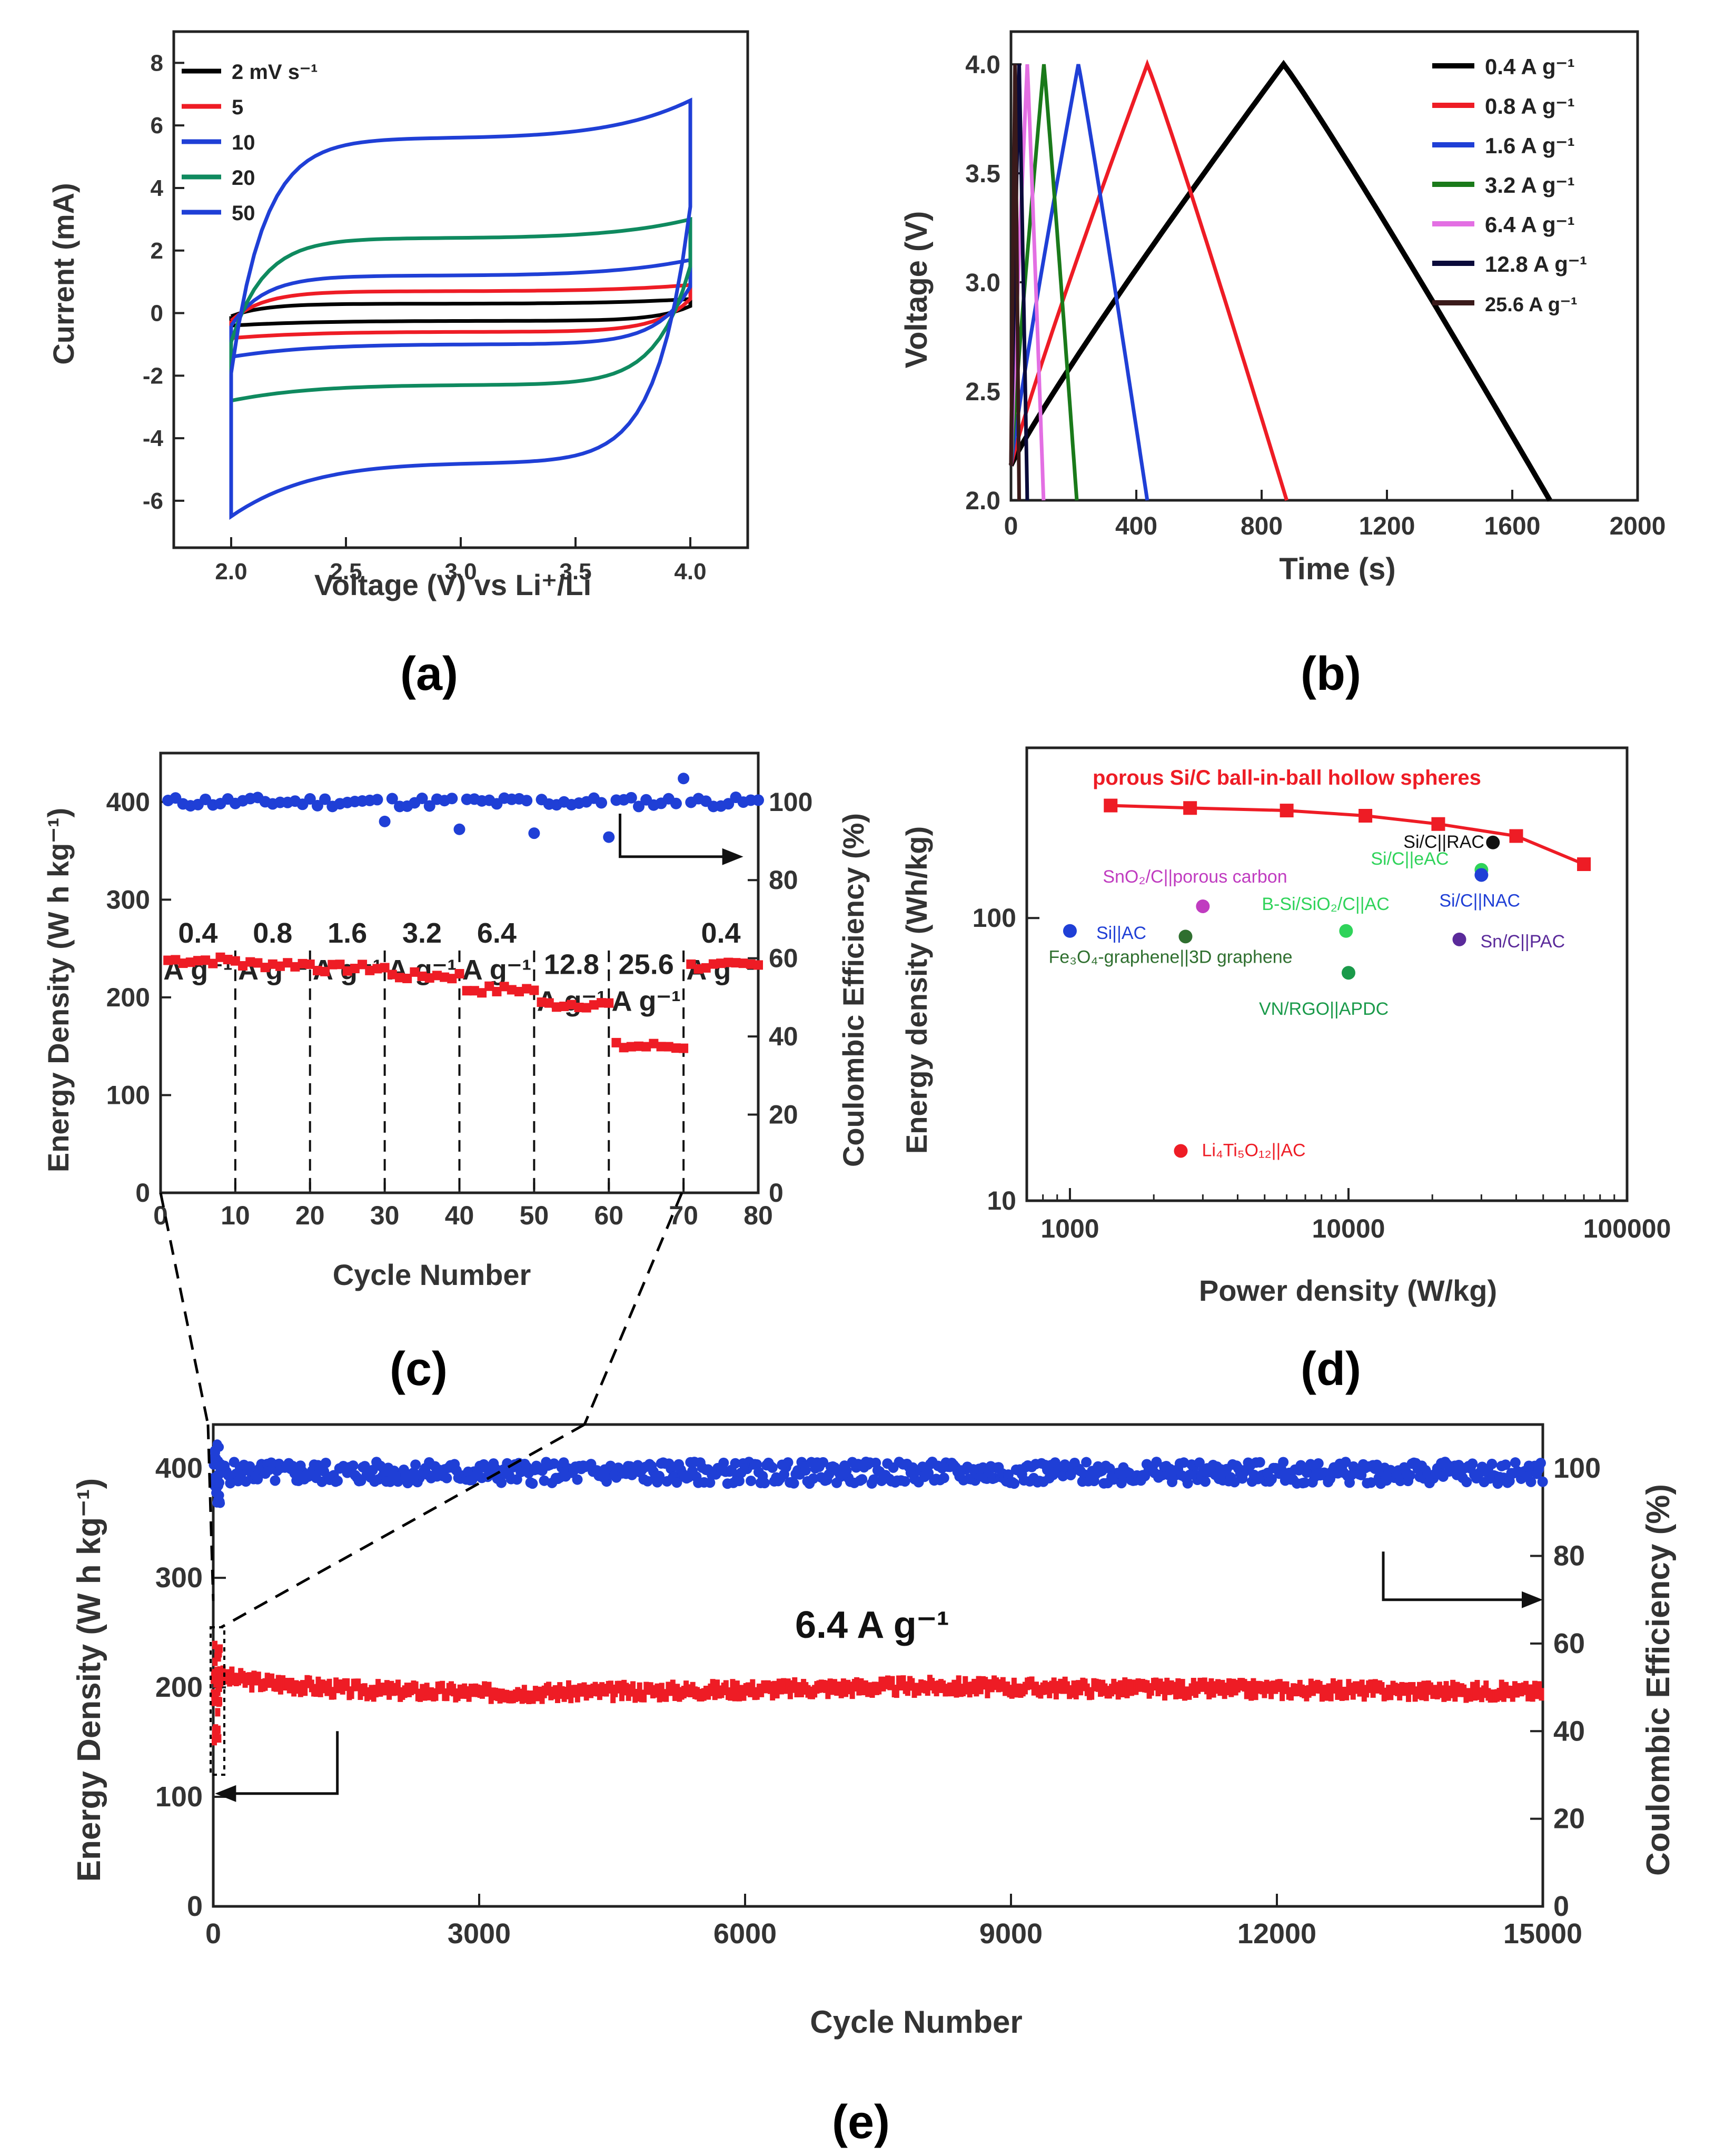 This screenshot has width=1735, height=2156. I want to click on panel-c-ytick-right-label: 0, so click(776, 1193).